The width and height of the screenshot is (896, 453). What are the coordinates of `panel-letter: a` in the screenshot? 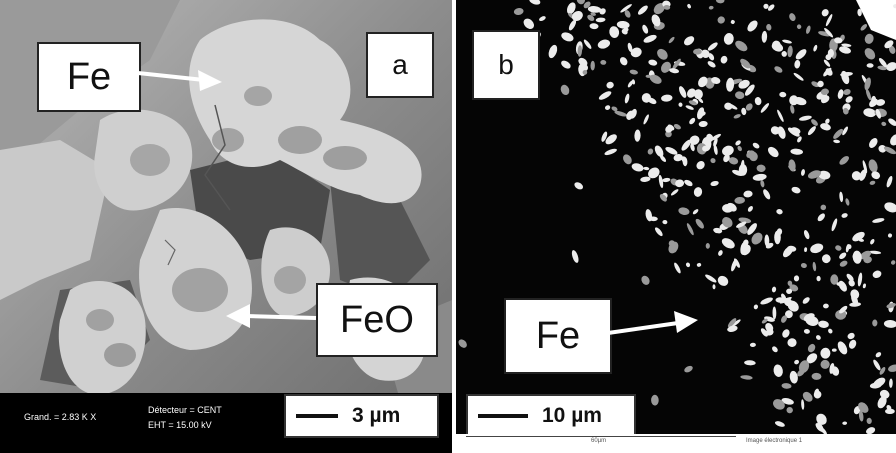 It's located at (400, 65).